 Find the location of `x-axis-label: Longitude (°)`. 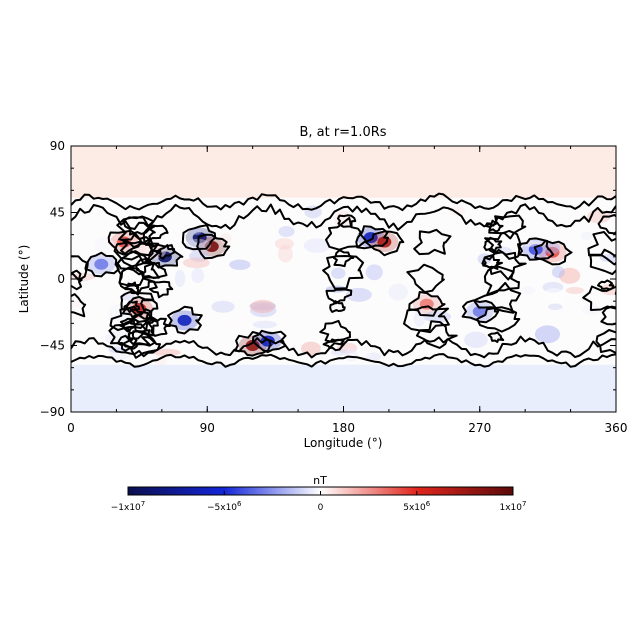

x-axis-label: Longitude (°) is located at coordinates (343, 443).